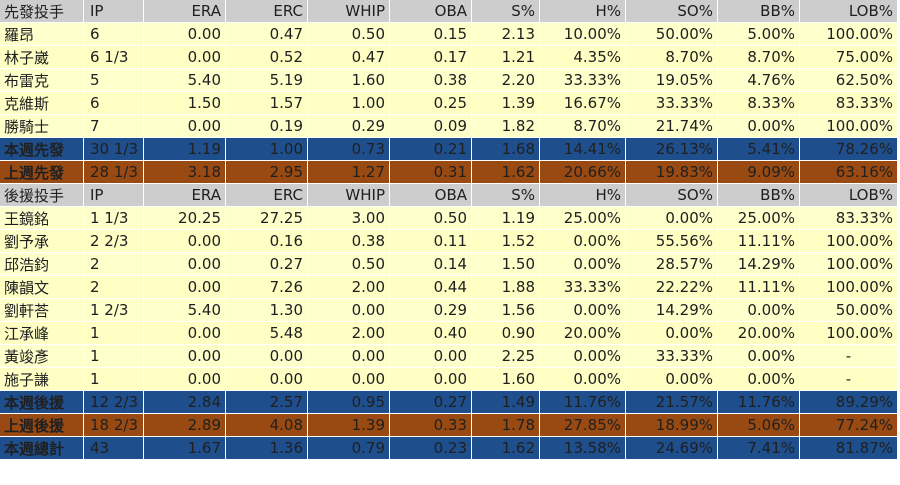  Describe the element at coordinates (185, 103) in the screenshot. I see `stat-cell: 1.50` at that location.